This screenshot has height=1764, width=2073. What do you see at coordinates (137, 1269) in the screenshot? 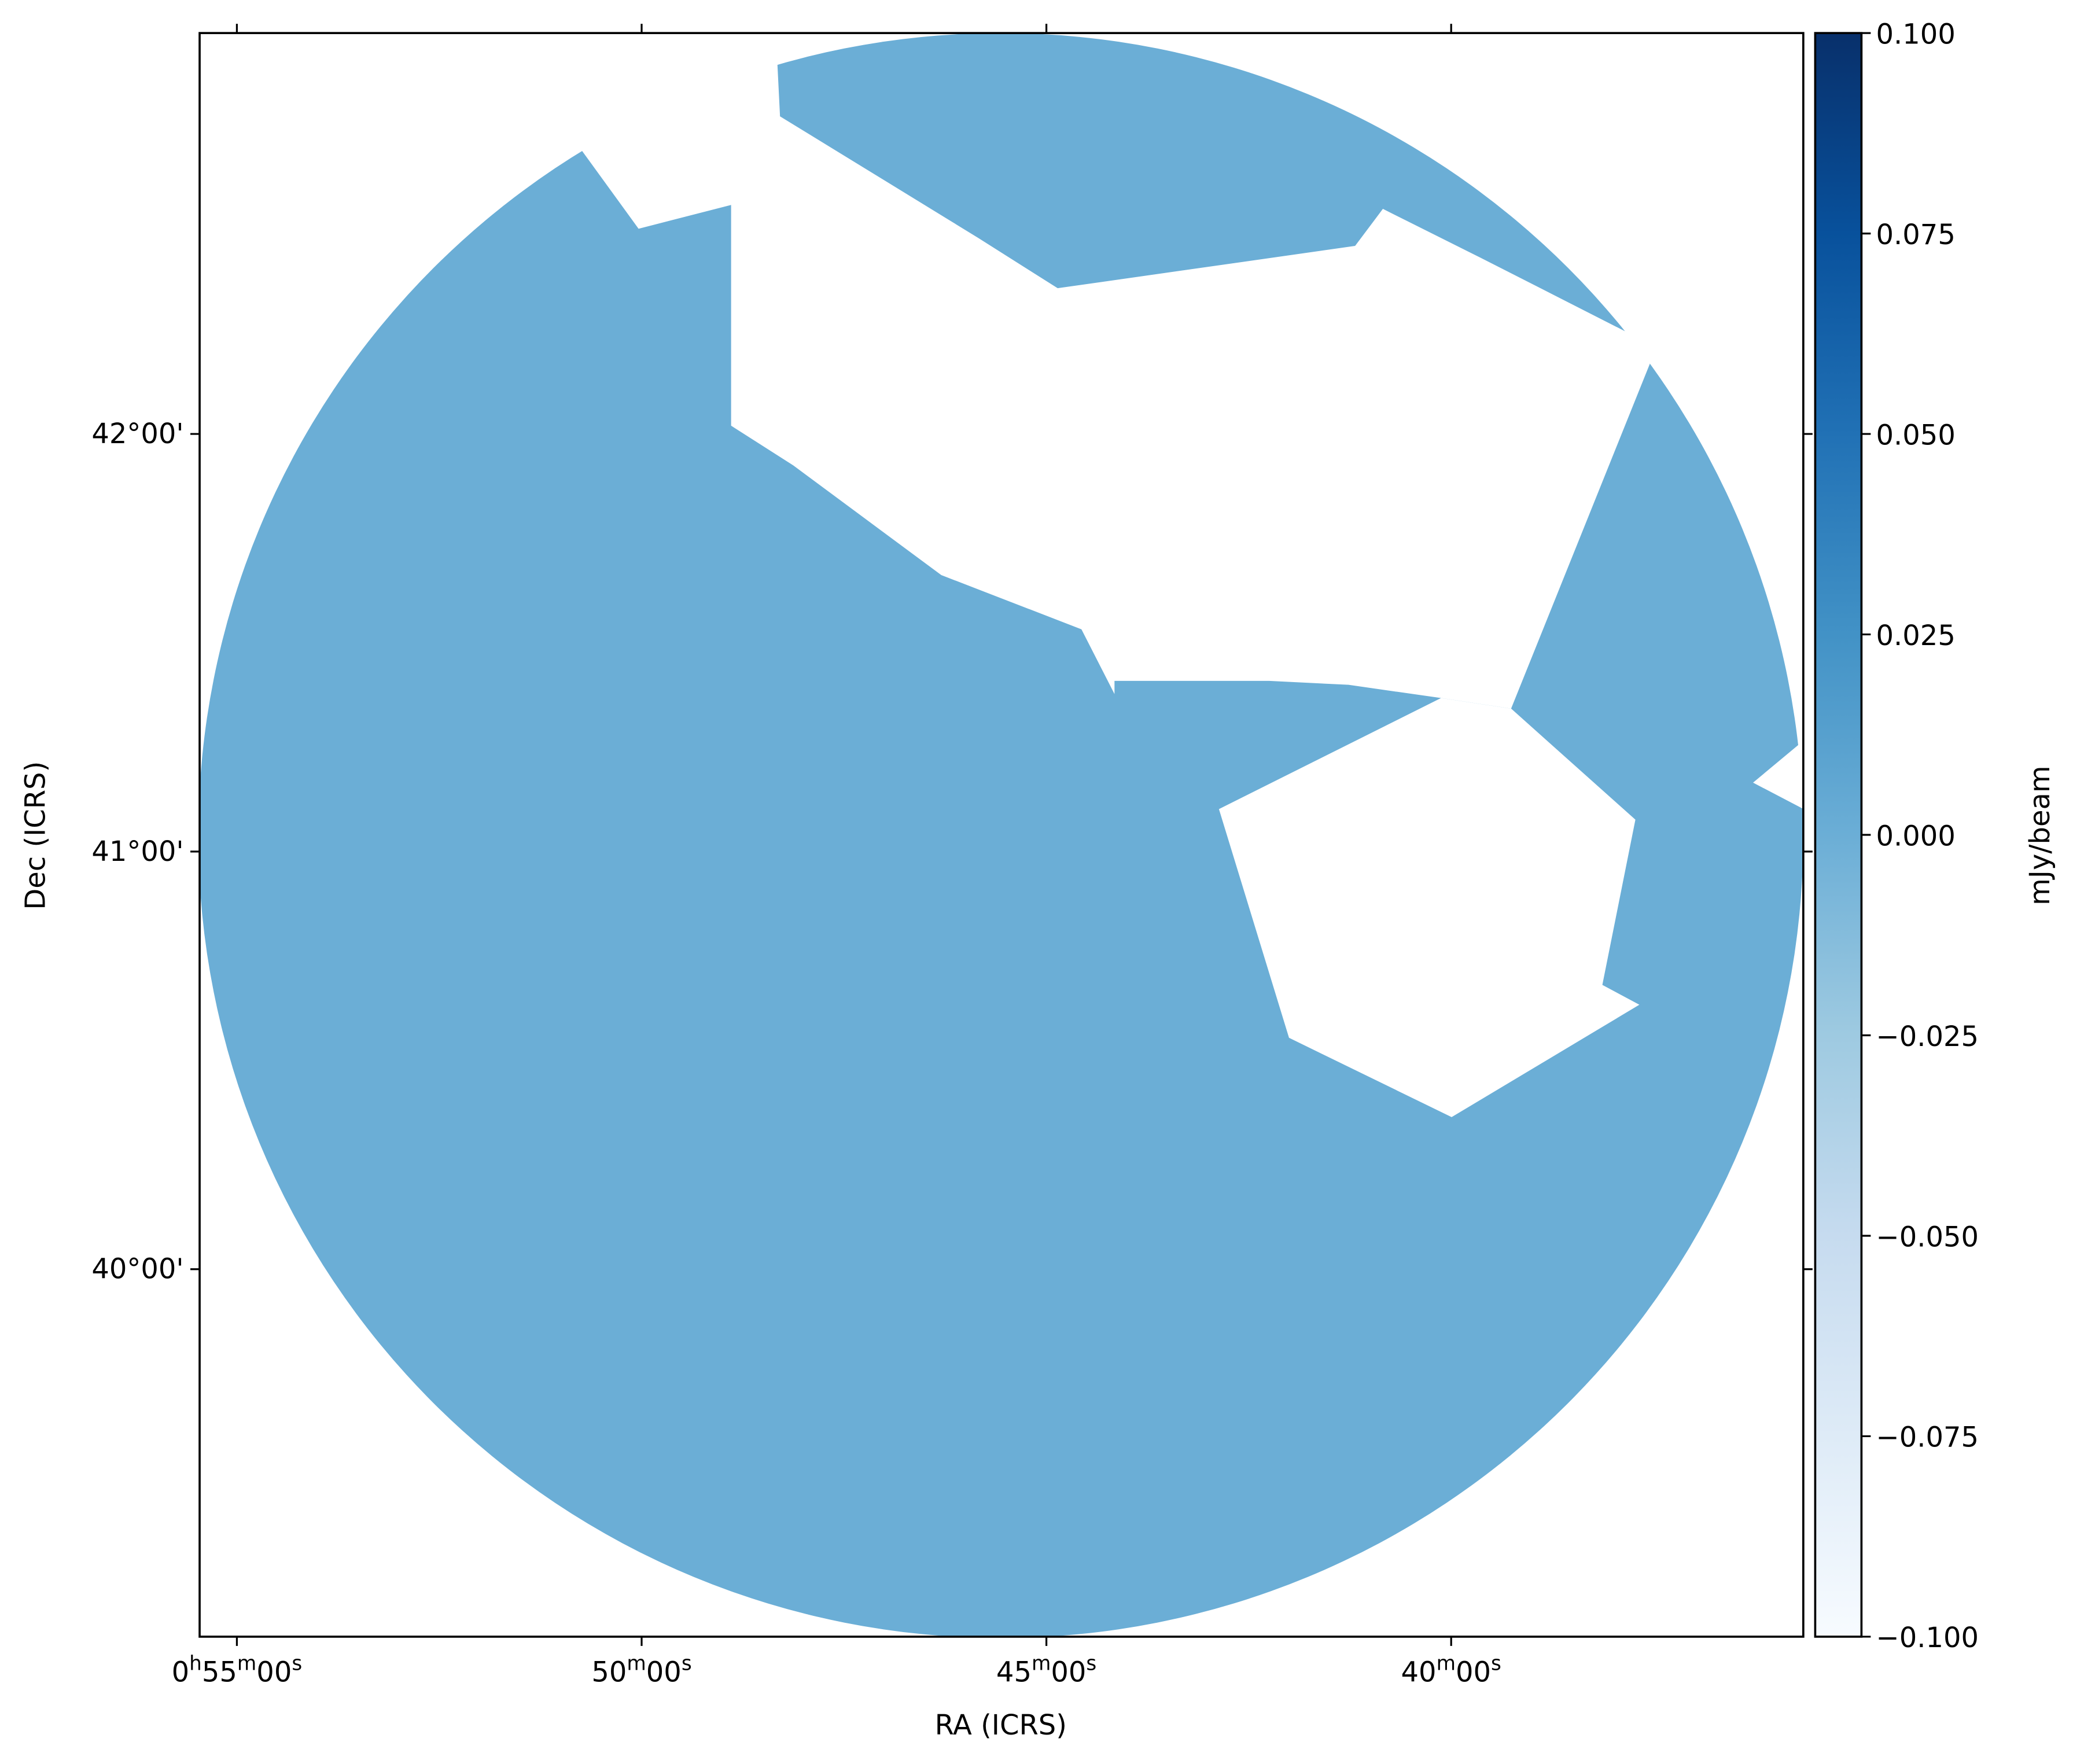
I see `y-tick-label: 40°00'` at bounding box center [137, 1269].